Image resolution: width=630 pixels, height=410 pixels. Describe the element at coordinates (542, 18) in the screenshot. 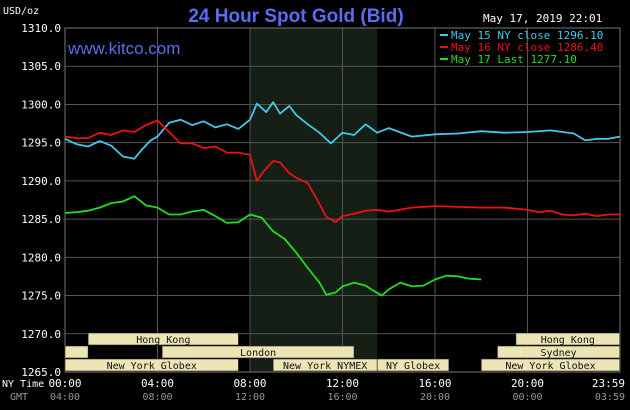

I see `timestamp: May 17, 2019 22:01` at that location.